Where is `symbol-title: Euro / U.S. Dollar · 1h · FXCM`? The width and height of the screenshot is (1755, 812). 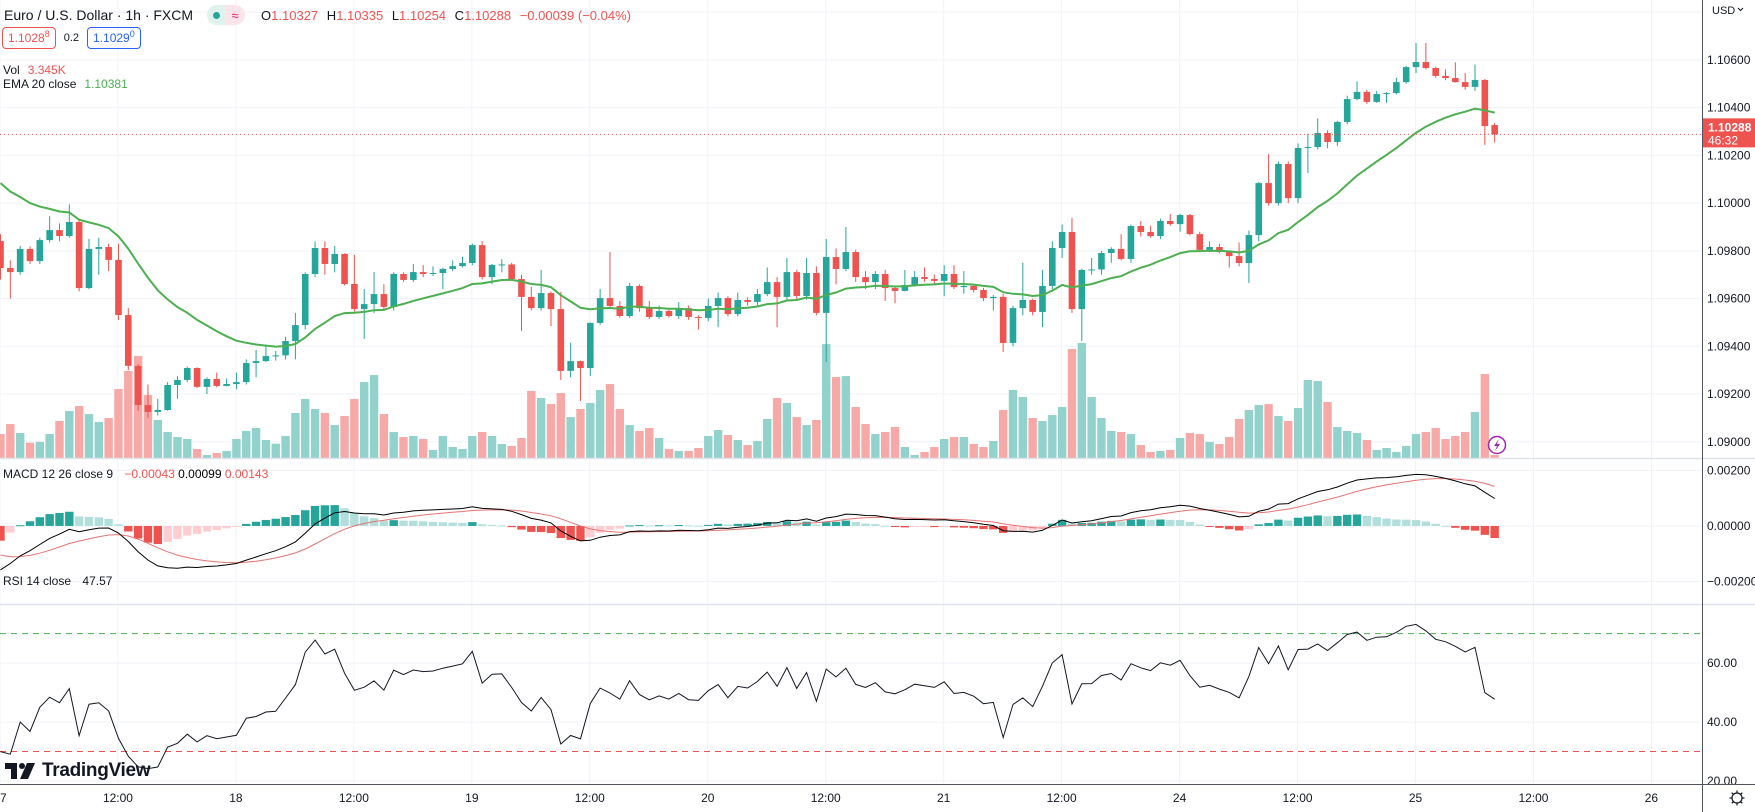
symbol-title: Euro / U.S. Dollar · 1h · FXCM is located at coordinates (99, 15).